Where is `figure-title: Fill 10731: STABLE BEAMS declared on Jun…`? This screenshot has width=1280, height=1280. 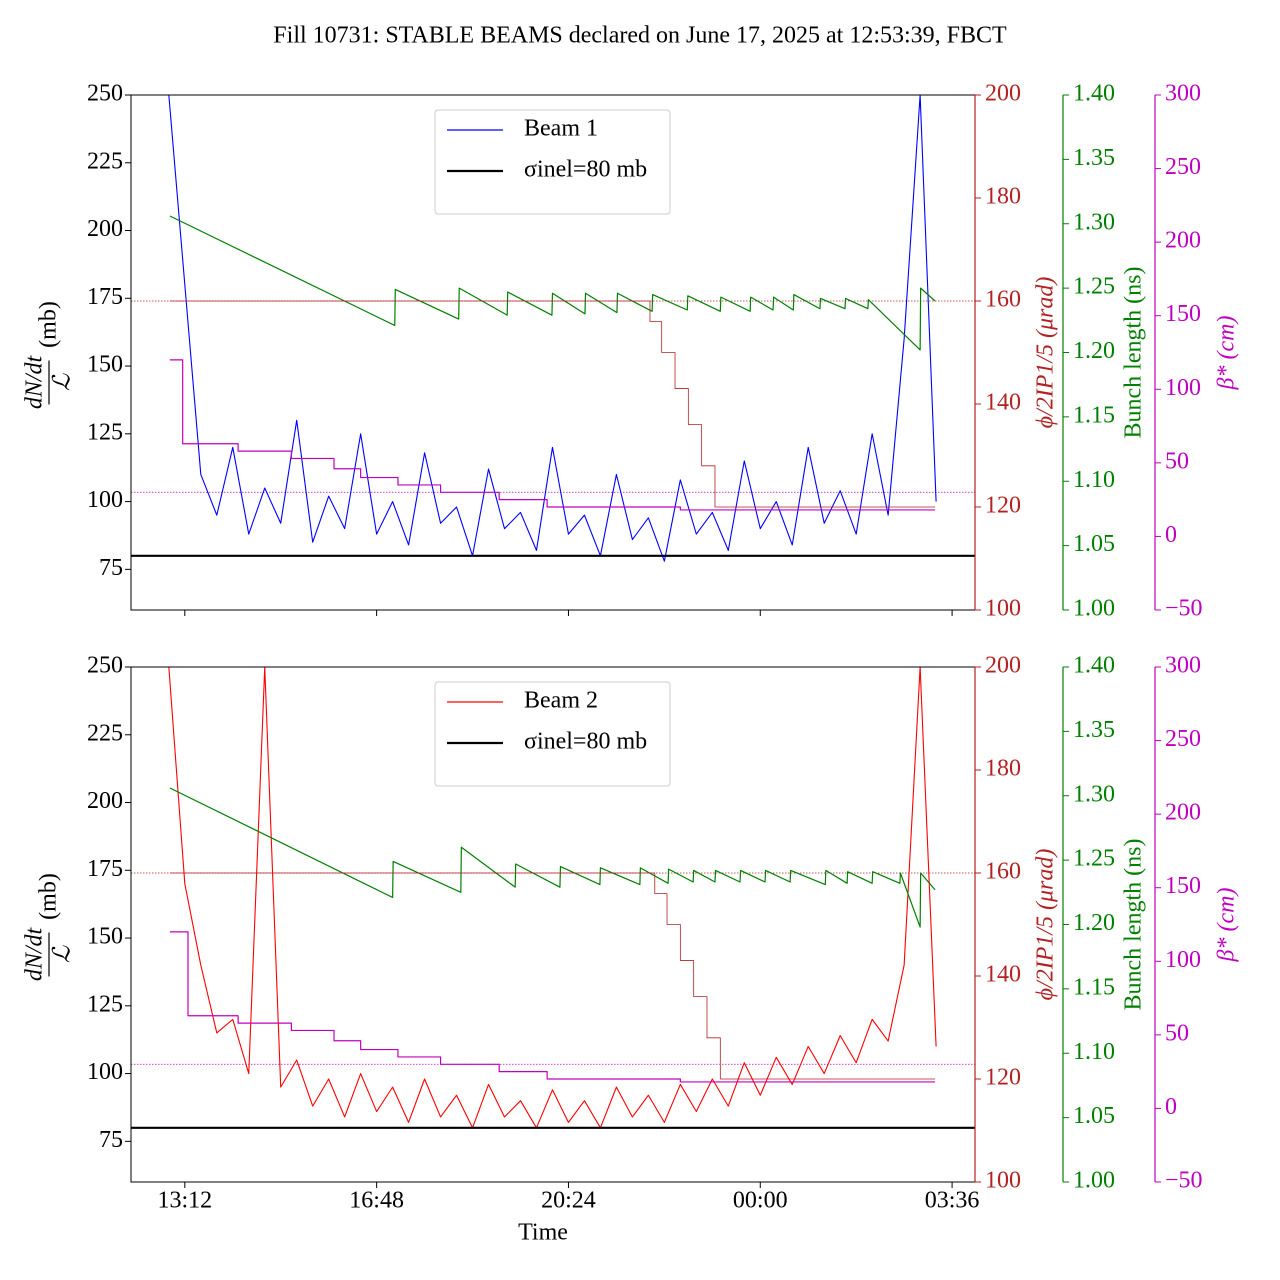 figure-title: Fill 10731: STABLE BEAMS declared on Jun… is located at coordinates (640, 36).